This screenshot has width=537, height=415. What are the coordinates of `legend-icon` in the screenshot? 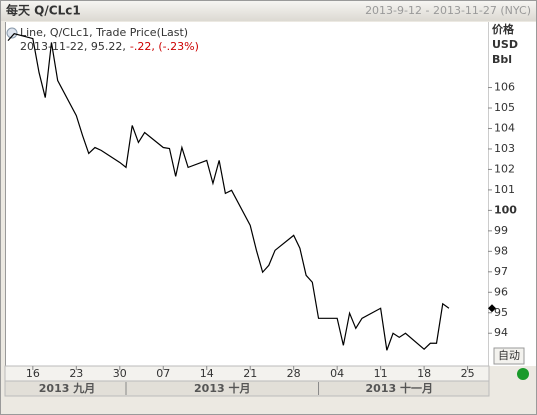 It's located at (12, 33).